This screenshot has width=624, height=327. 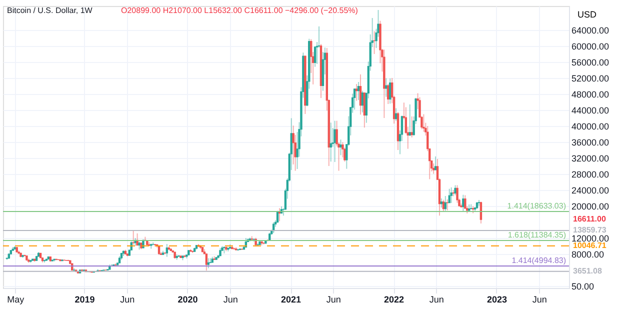 I want to click on y-tick-label: 28000.00, so click(x=591, y=175).